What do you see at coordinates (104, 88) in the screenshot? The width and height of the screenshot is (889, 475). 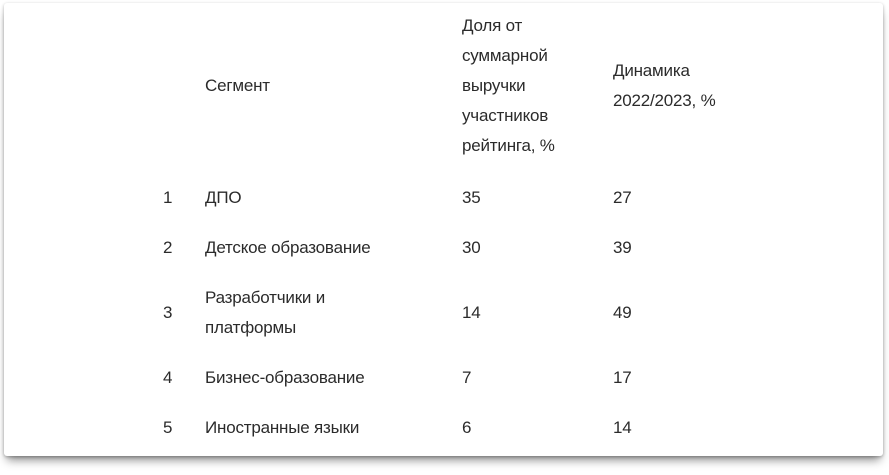 I see `rank-column-header` at bounding box center [104, 88].